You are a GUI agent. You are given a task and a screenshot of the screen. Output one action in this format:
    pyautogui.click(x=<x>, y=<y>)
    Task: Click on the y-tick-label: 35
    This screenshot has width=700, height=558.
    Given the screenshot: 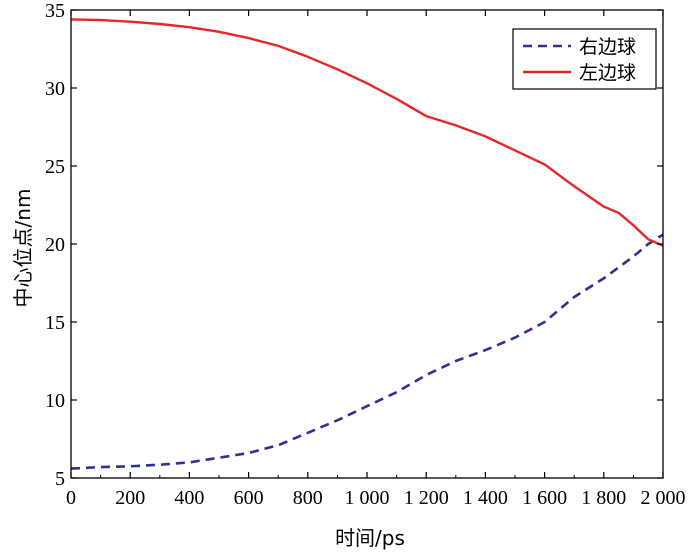 What is the action you would take?
    pyautogui.click(x=55, y=11)
    